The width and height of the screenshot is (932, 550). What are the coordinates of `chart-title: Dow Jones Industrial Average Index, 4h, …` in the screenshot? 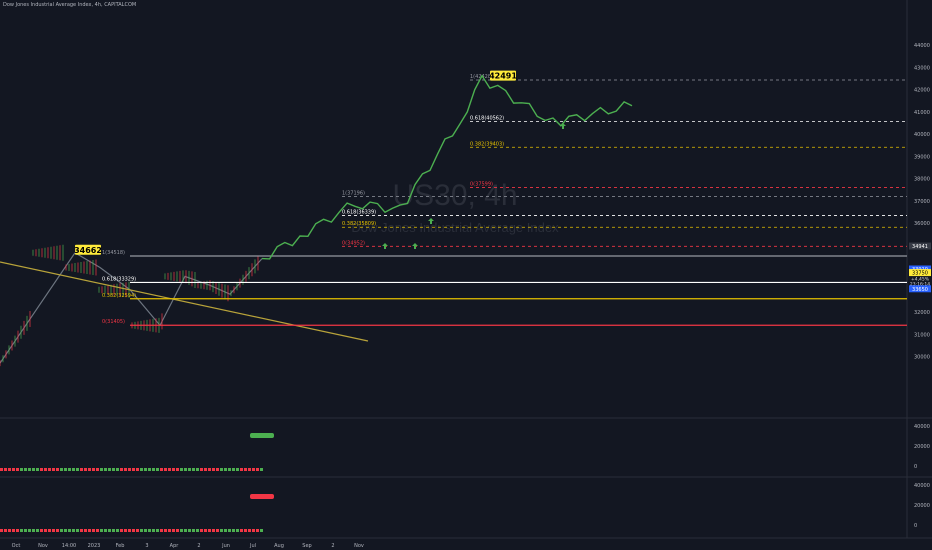 It's located at (70, 5).